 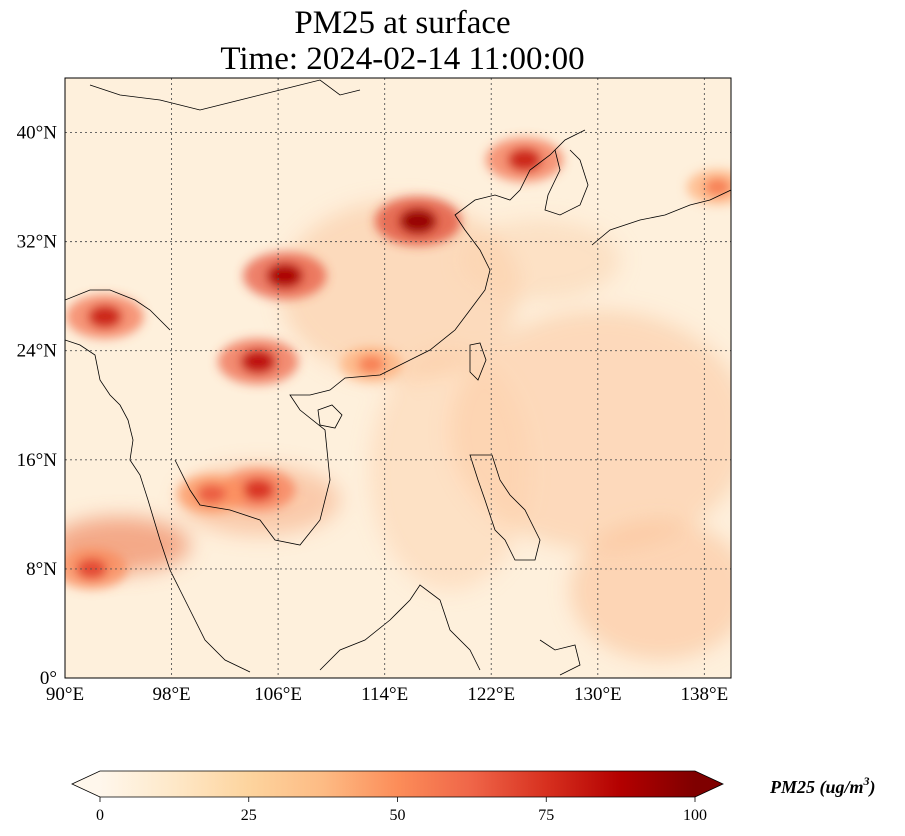 What do you see at coordinates (37, 351) in the screenshot?
I see `latitude-tick-label: 24°N` at bounding box center [37, 351].